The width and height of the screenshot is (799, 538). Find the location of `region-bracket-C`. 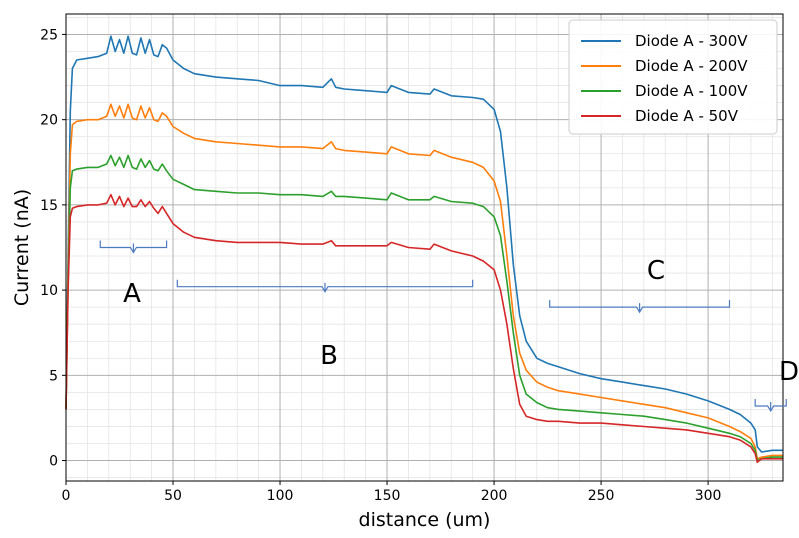

region-bracket-C is located at coordinates (640, 307).